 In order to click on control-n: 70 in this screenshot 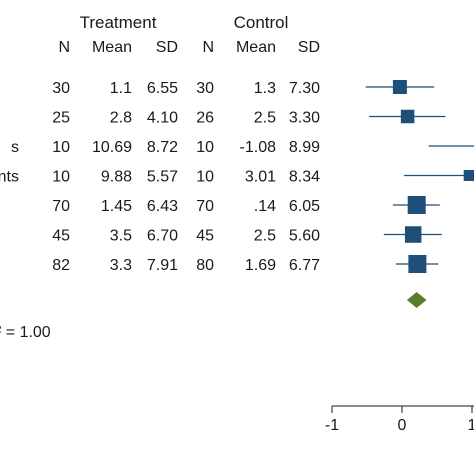, I will do `click(205, 206)`.